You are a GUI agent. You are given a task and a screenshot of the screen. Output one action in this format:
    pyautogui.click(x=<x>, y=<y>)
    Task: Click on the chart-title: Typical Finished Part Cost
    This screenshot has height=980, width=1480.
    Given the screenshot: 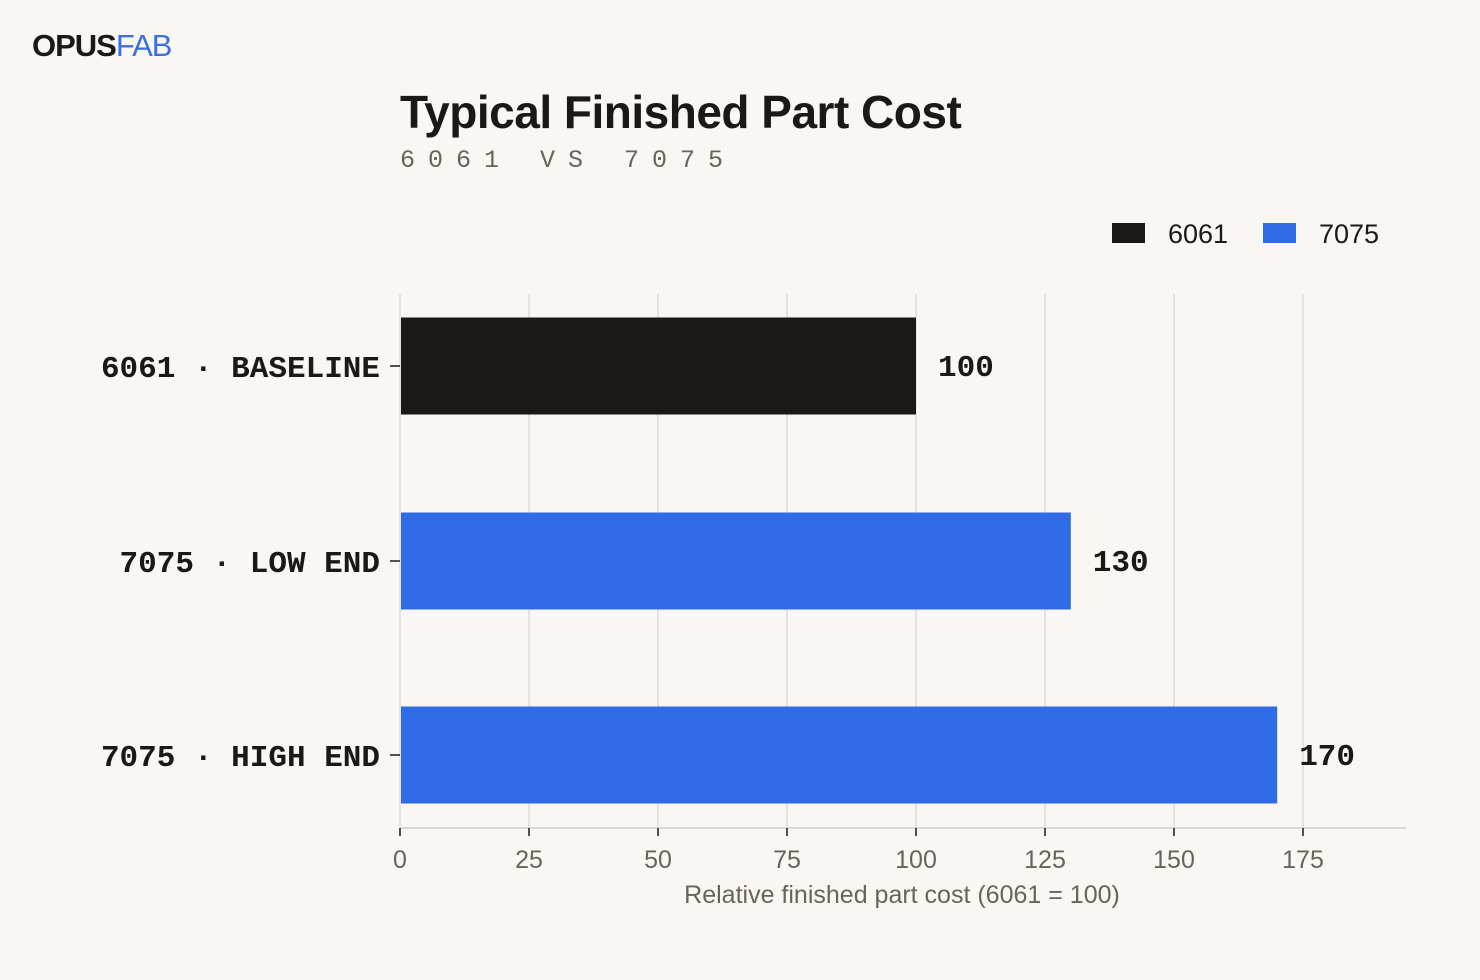 What is the action you would take?
    pyautogui.click(x=681, y=112)
    